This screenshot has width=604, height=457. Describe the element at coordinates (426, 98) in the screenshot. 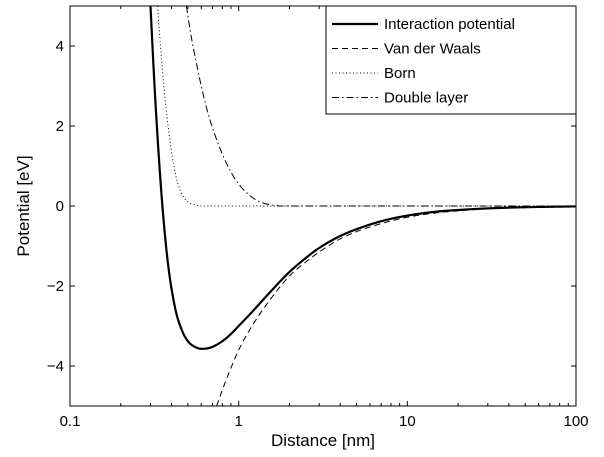

I see `legend-label: Double layer` at that location.